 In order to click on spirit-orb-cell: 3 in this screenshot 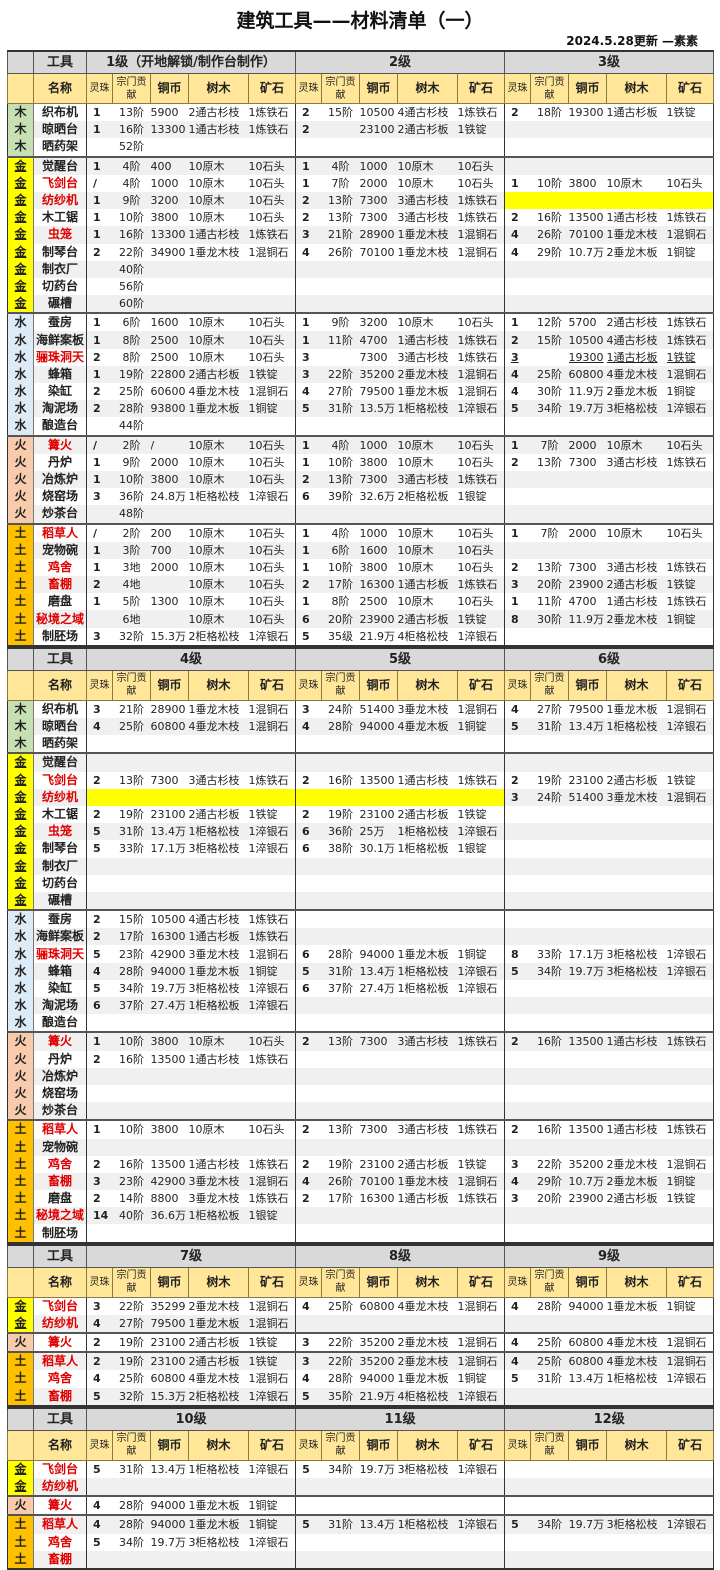, I will do `click(99, 709)`.